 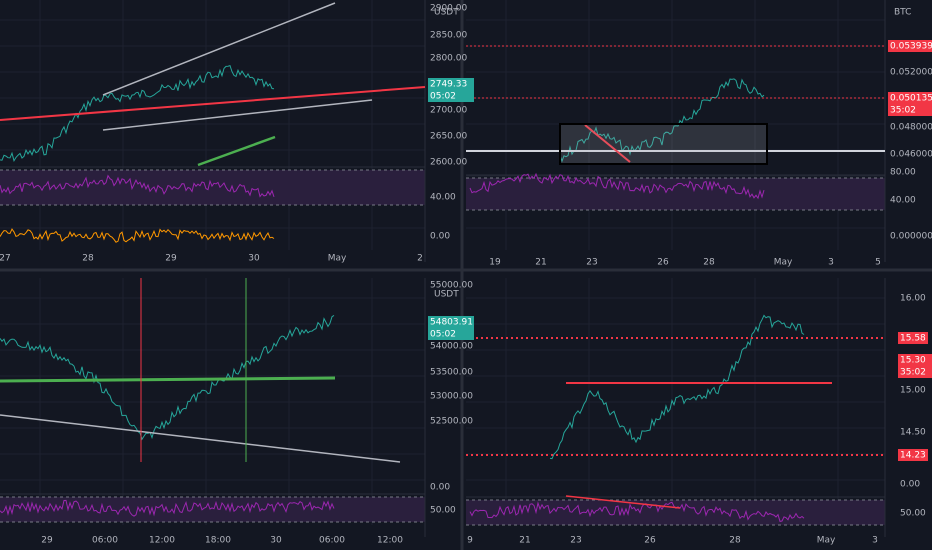 I want to click on axis-label: 2850.00, so click(x=448, y=36).